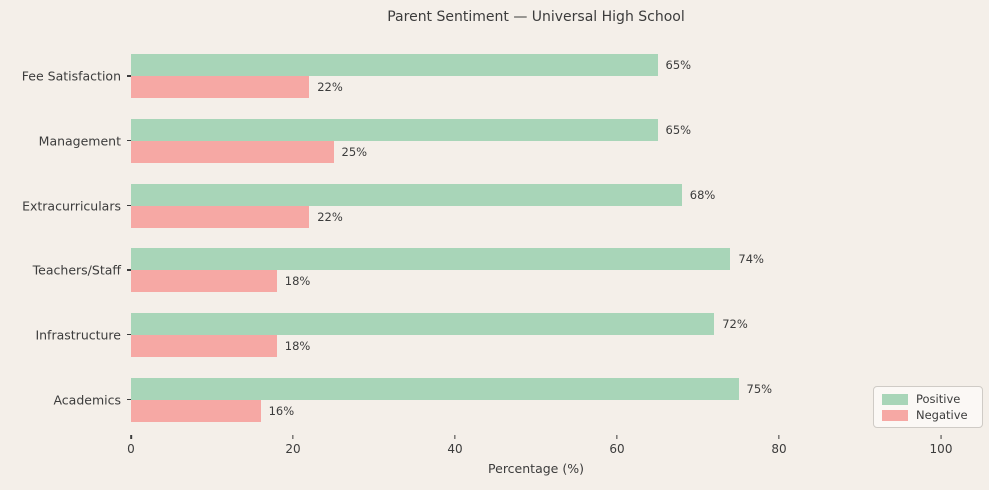 This screenshot has height=490, width=989. Describe the element at coordinates (536, 468) in the screenshot. I see `x-axis-label: Percentage (%)` at that location.